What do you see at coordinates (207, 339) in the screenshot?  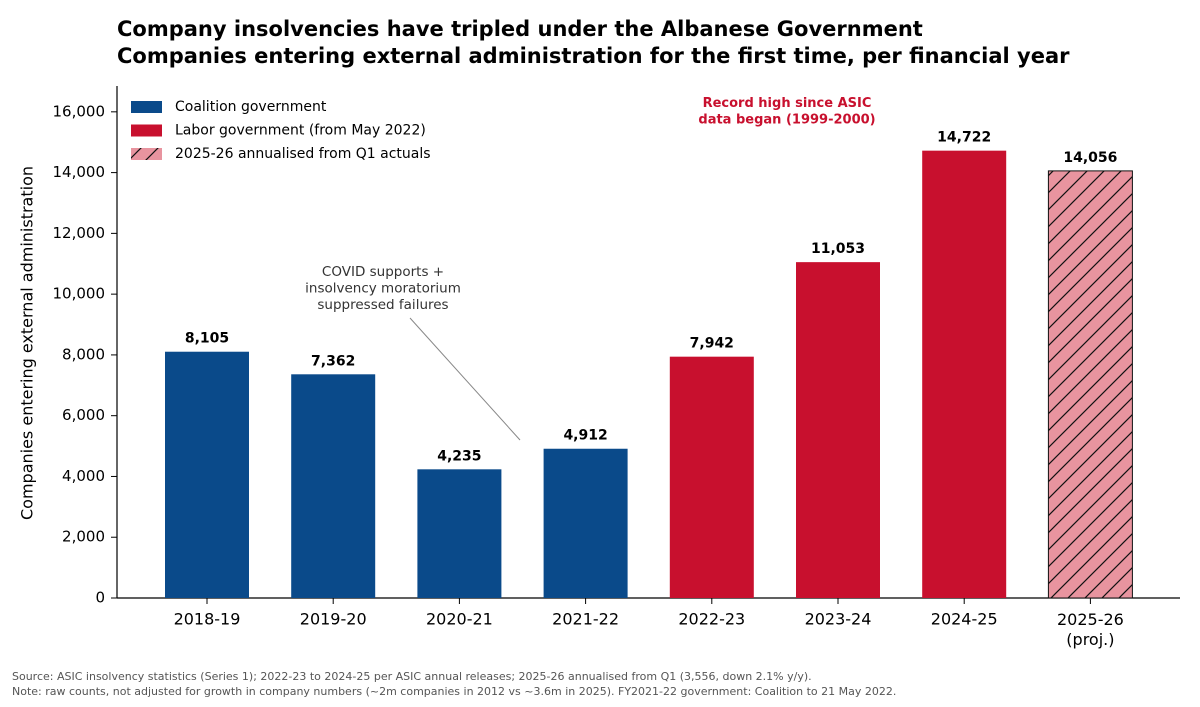 I see `value-label: 8,105` at bounding box center [207, 339].